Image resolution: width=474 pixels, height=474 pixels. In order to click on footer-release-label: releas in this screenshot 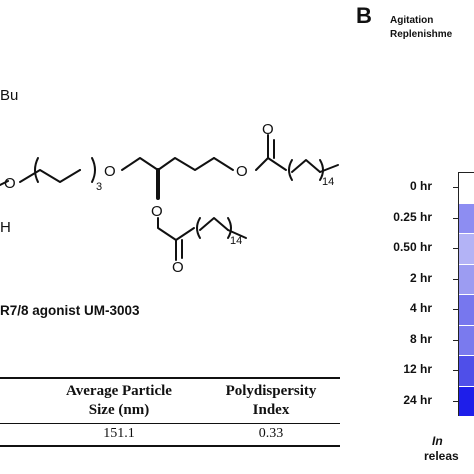, I will do `click(441, 456)`.